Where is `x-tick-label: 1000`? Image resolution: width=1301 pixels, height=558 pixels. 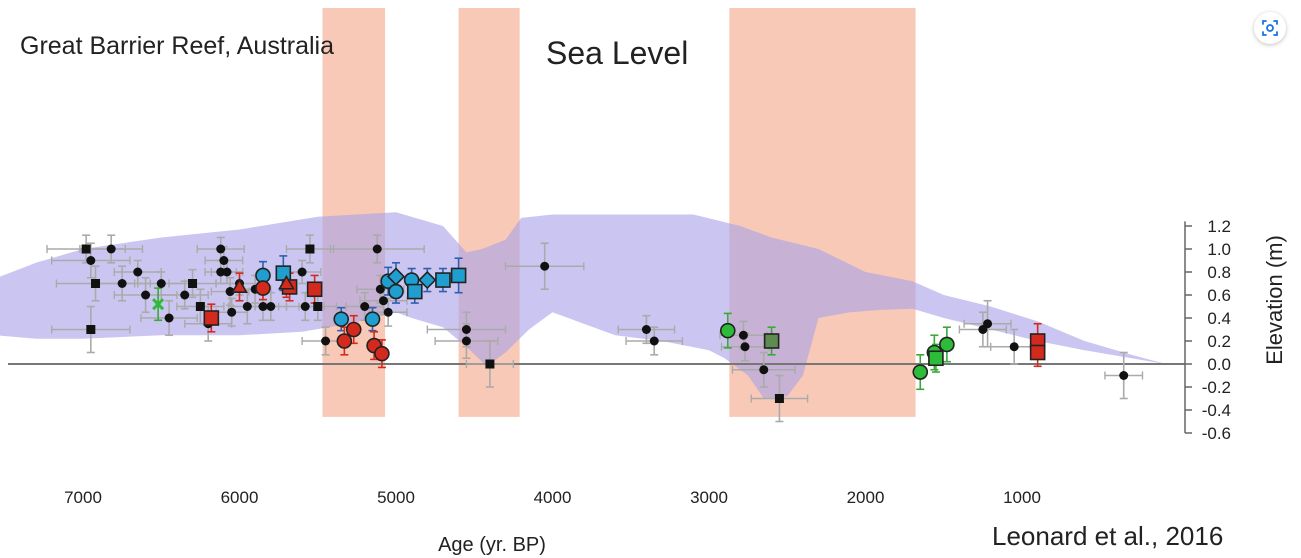 x-tick-label: 1000 is located at coordinates (1022, 497).